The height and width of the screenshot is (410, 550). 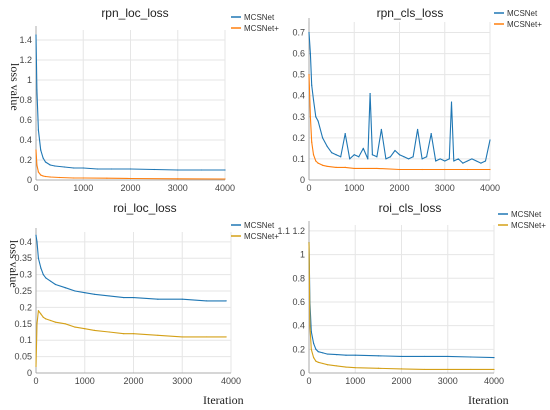 What do you see at coordinates (410, 208) in the screenshot?
I see `chart-title: roi_cls_loss` at bounding box center [410, 208].